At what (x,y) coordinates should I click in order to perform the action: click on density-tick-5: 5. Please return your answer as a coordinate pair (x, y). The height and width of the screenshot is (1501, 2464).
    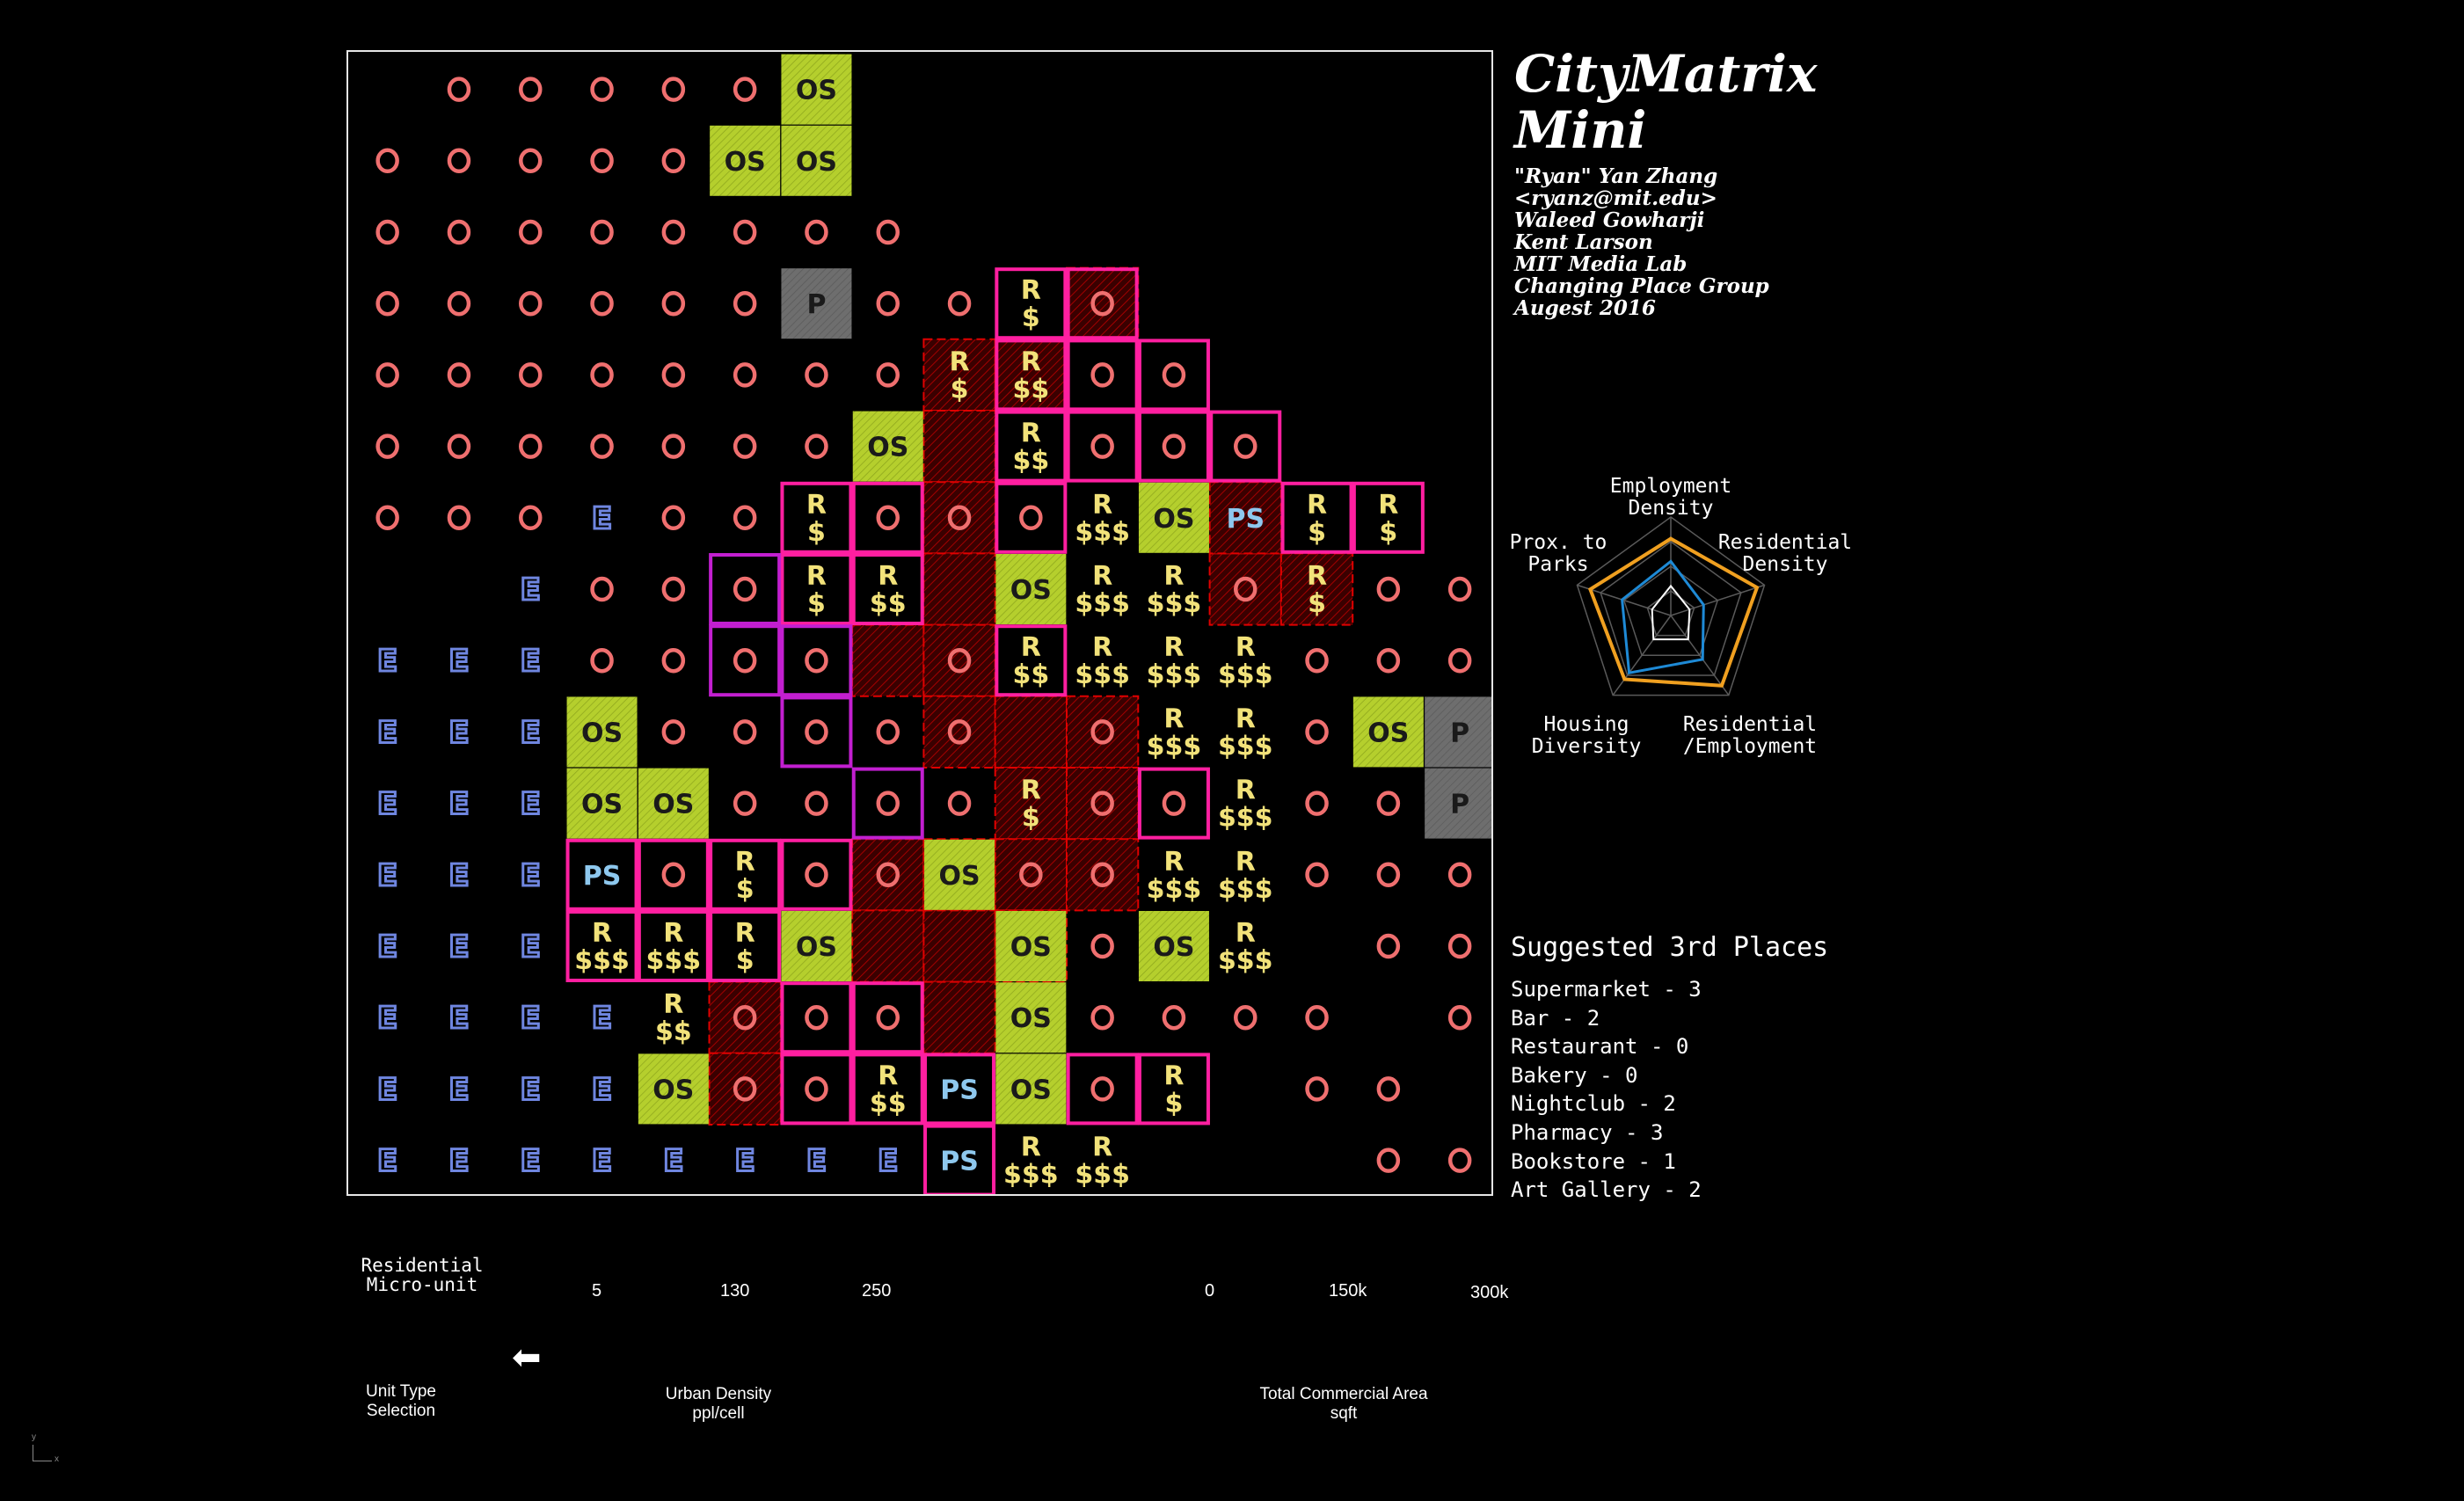
    Looking at the image, I should click on (597, 1291).